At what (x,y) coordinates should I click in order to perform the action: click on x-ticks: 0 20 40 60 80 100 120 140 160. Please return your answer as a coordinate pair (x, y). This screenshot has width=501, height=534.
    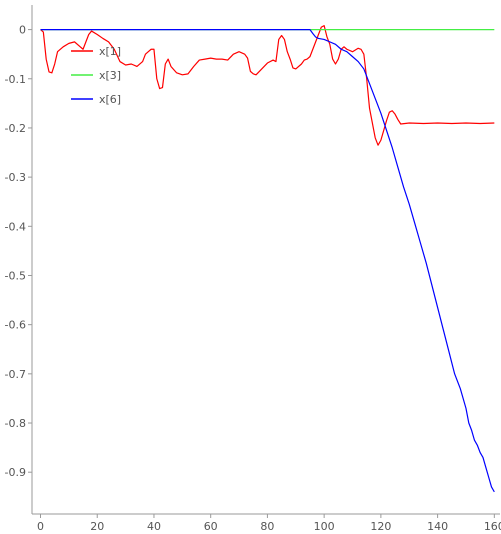
    Looking at the image, I should click on (269, 523).